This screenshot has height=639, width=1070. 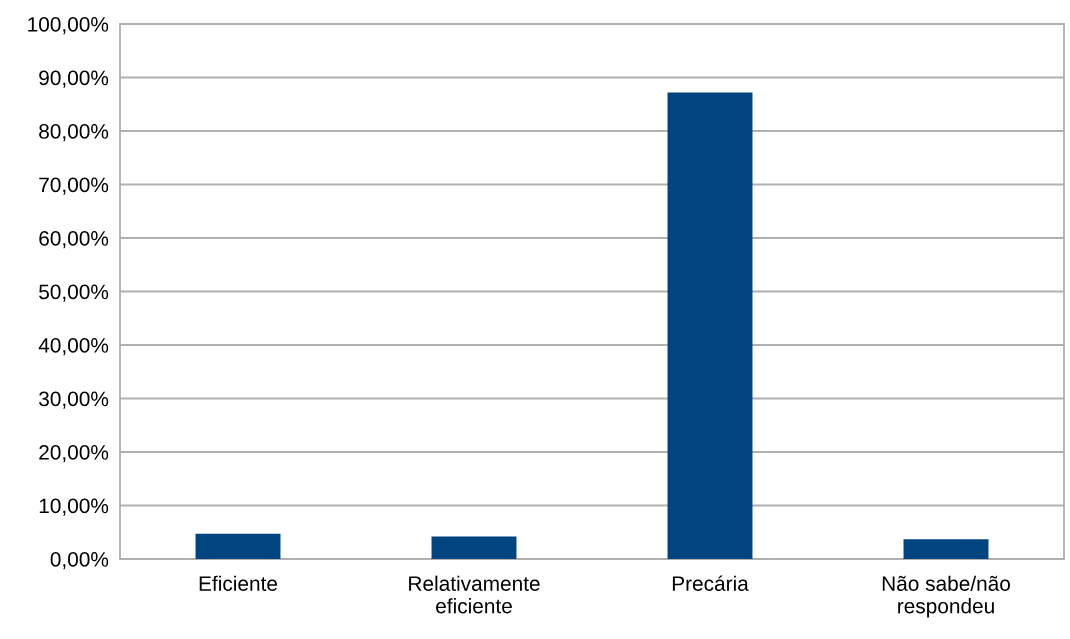 I want to click on y-tick-label: 70,00%, so click(x=74, y=186).